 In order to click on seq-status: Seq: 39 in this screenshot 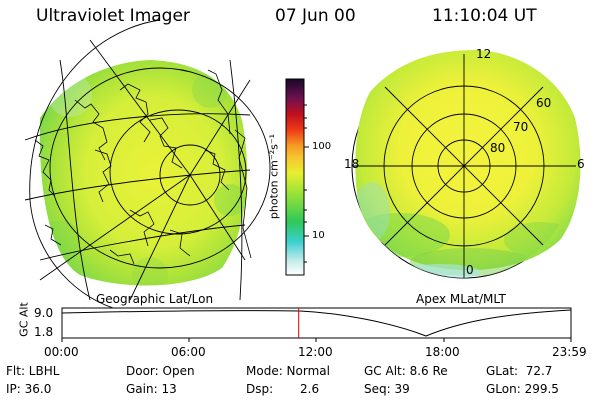, I will do `click(387, 389)`.